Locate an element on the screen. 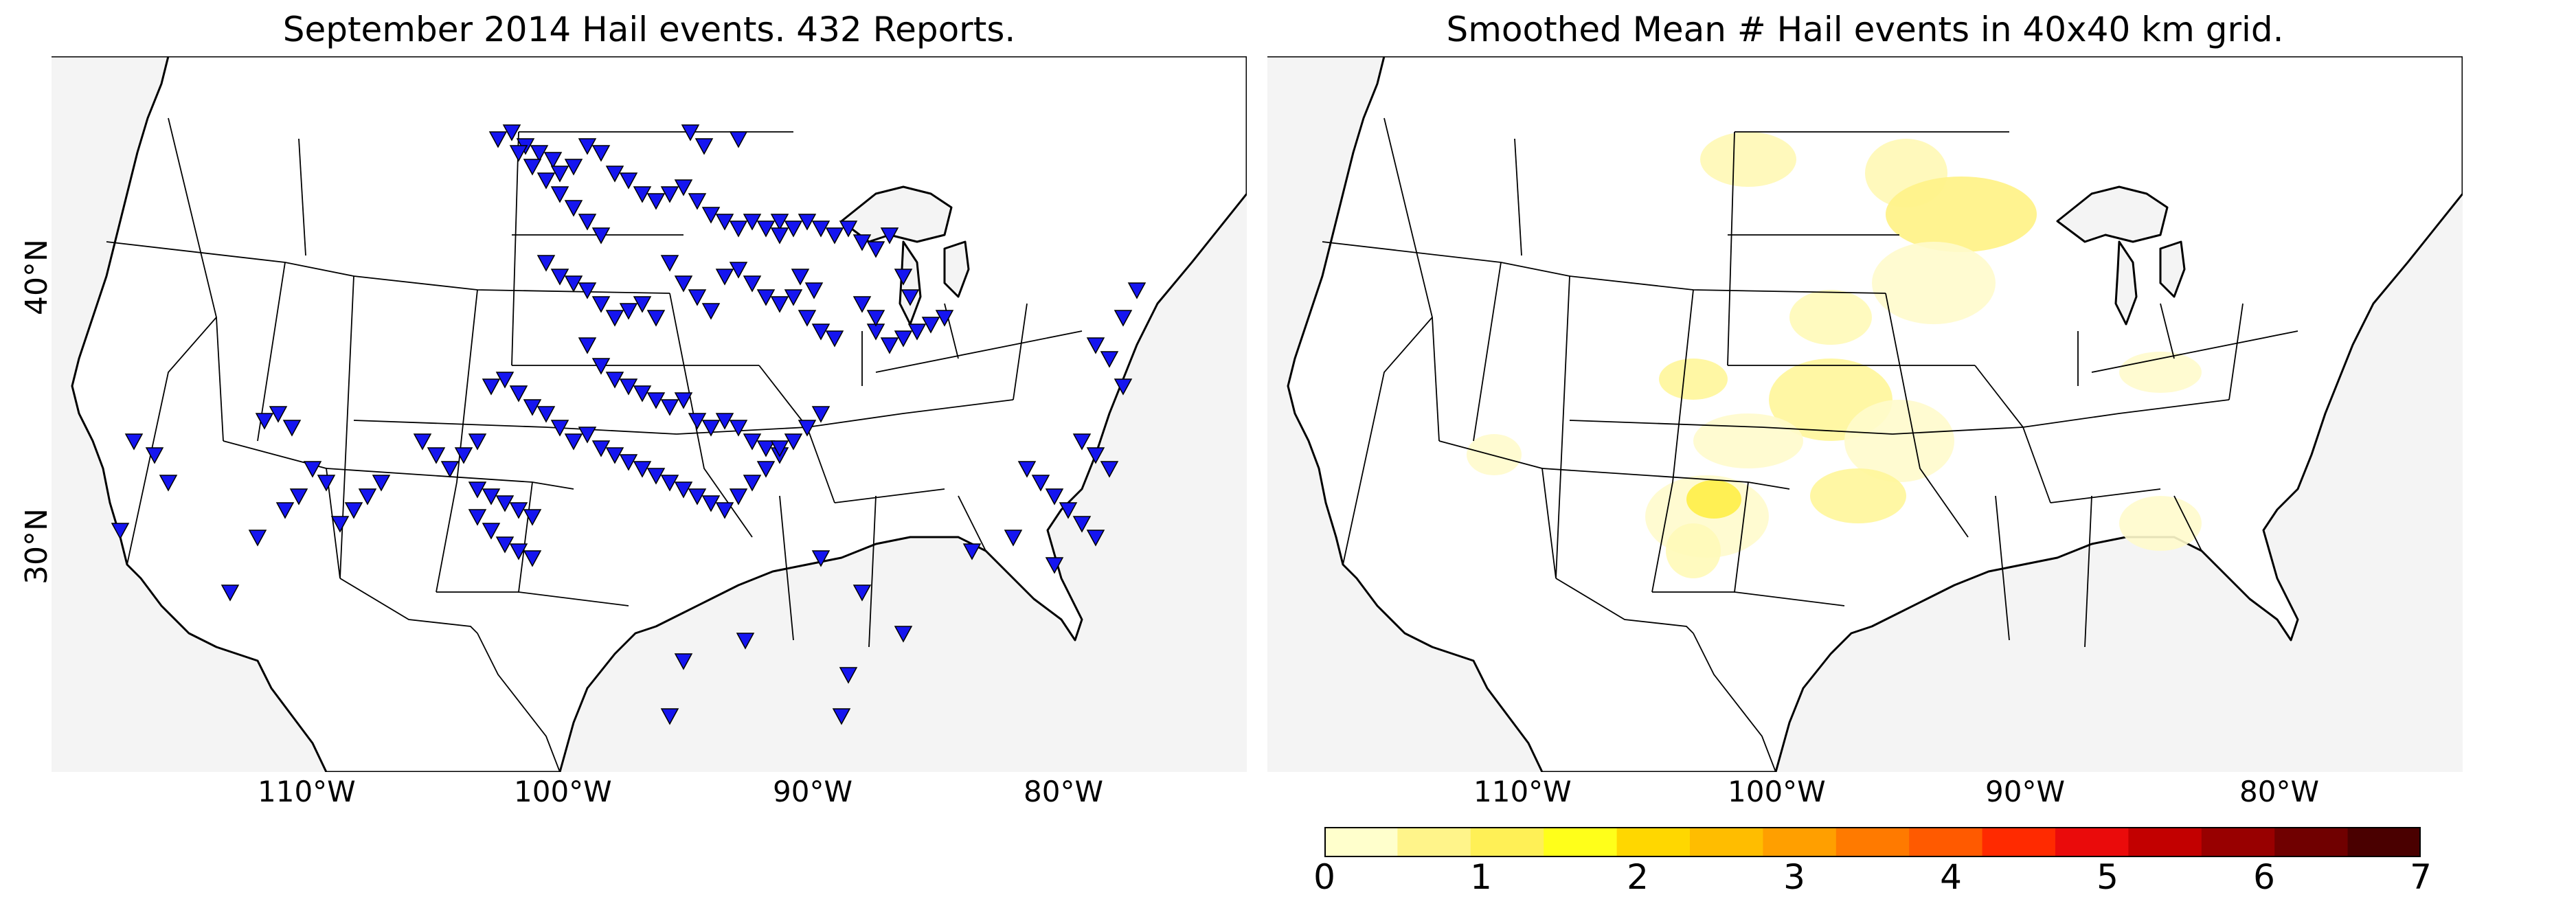 The image size is (2576, 897). colorbar-tick-4: 4 is located at coordinates (1951, 877).